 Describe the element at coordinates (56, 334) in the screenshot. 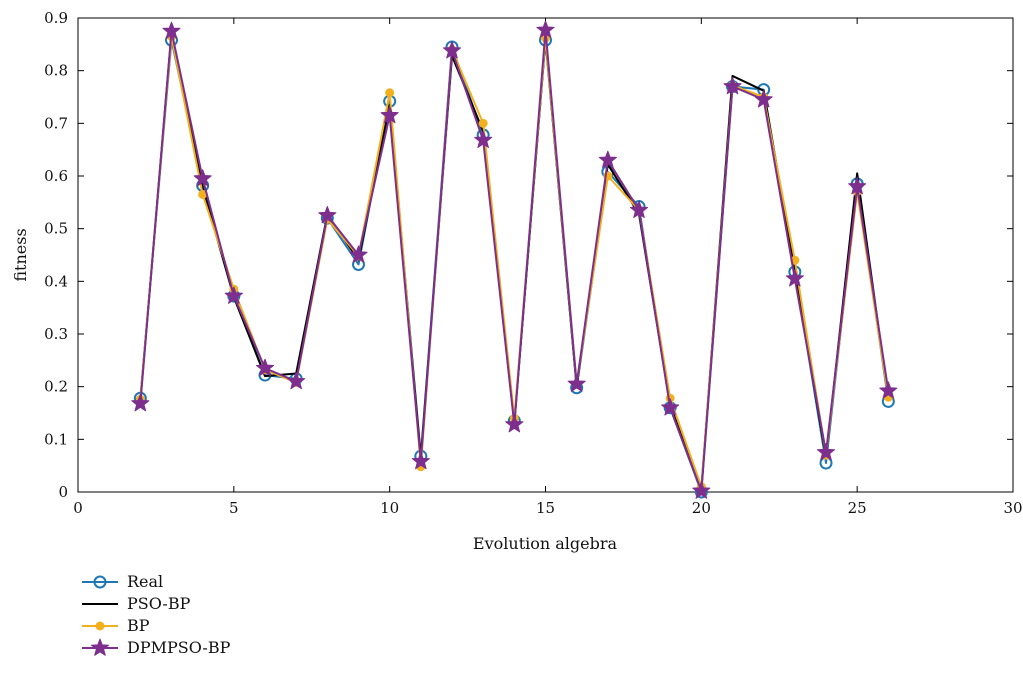

I see `y-tick-label: 0.3` at that location.